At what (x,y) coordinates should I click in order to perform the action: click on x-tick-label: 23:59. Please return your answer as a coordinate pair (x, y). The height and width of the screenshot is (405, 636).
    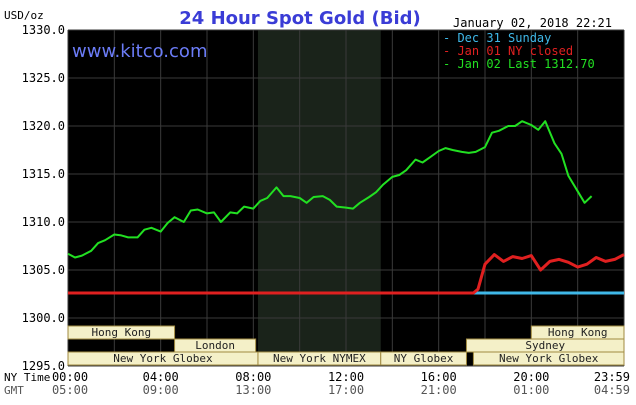
    Looking at the image, I should click on (612, 377).